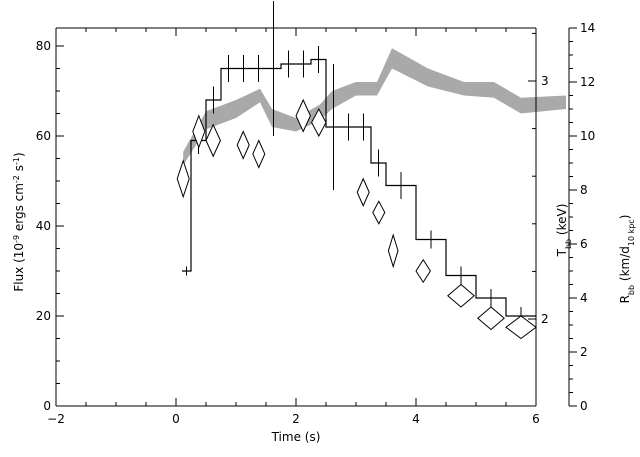 The height and width of the screenshot is (457, 640). I want to click on y-left-exp3: -1, so click(16, 161).